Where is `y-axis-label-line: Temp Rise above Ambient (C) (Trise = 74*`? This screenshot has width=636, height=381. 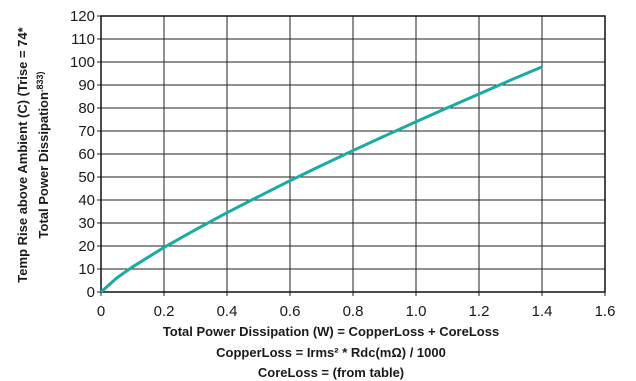
y-axis-label-line: Temp Rise above Ambient (C) (Trise = 74* is located at coordinates (22, 154).